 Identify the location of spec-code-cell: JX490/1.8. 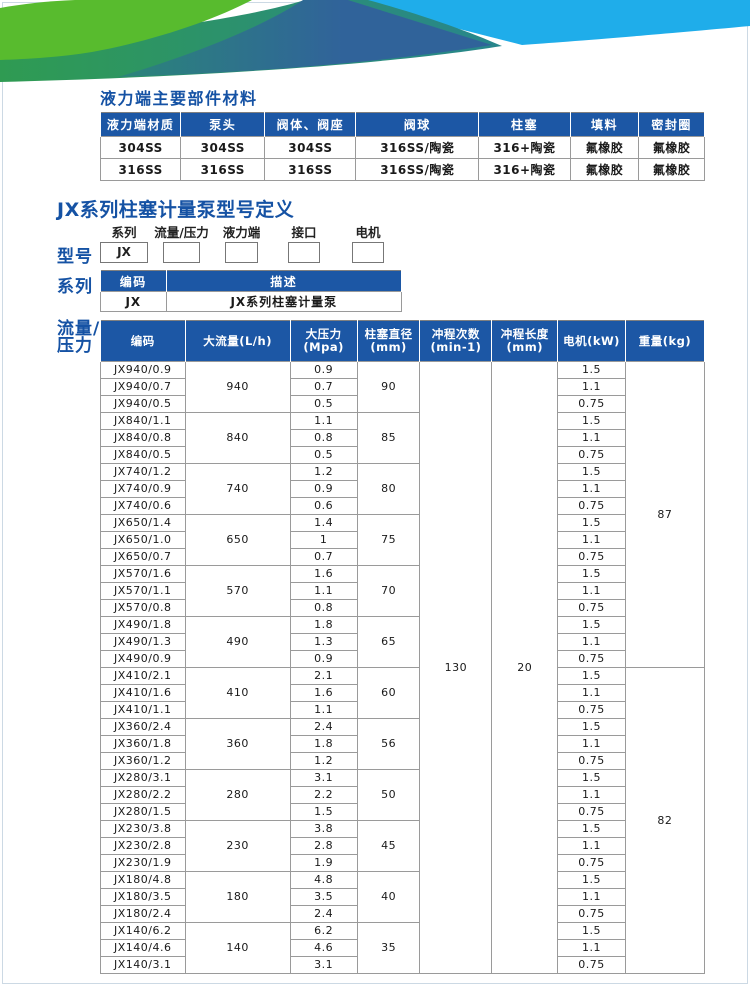
(143, 625).